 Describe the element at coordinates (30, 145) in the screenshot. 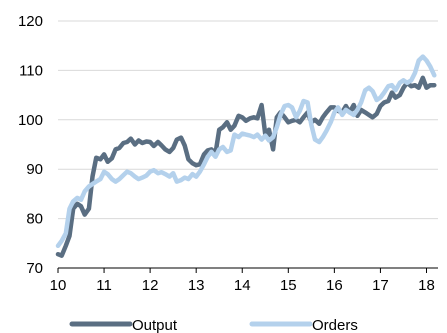

I see `y-axis-tick-labels: 70 80 90 100 110 120` at that location.